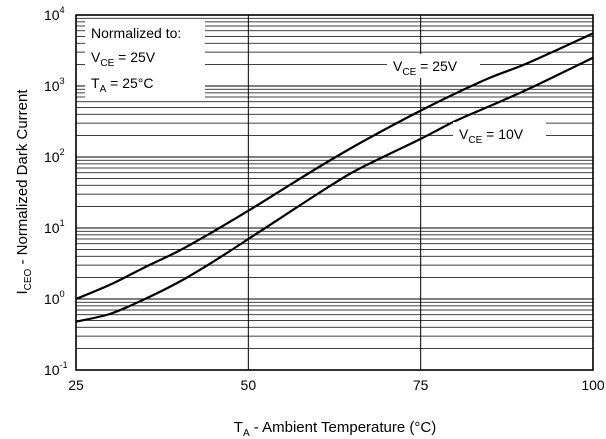 This screenshot has width=606, height=439. Describe the element at coordinates (56, 191) in the screenshot. I see `y-tick-labels: 10⁻¹ 10⁰ 10¹ 10² 10³ 10⁴` at that location.